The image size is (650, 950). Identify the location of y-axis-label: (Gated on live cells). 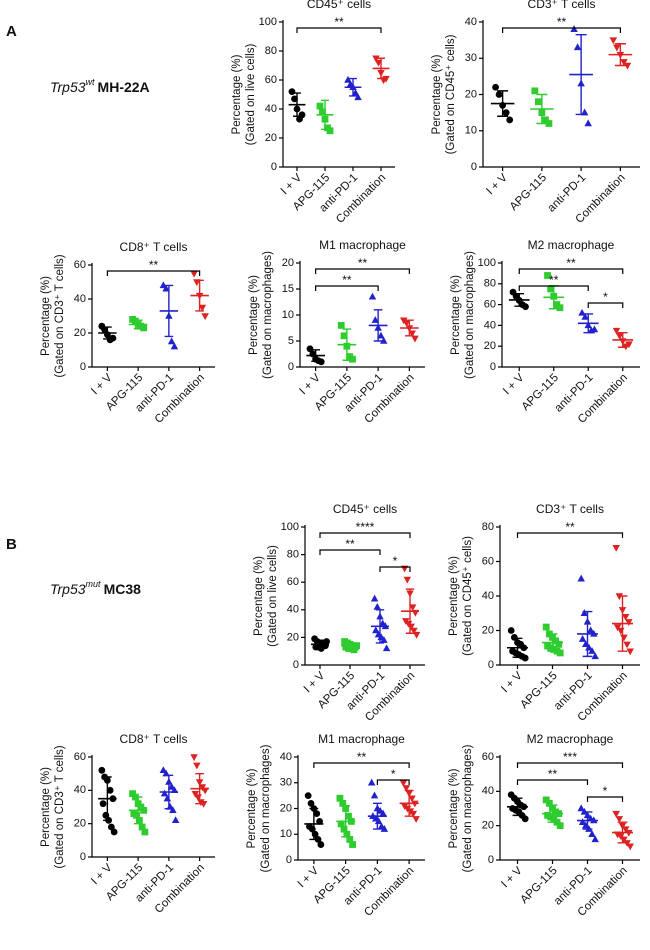
(273, 596).